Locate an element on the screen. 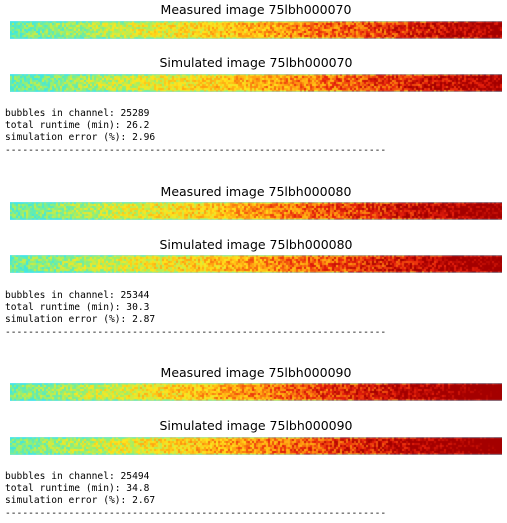  simulation-error: simulation error (%): 2.67 is located at coordinates (80, 500).